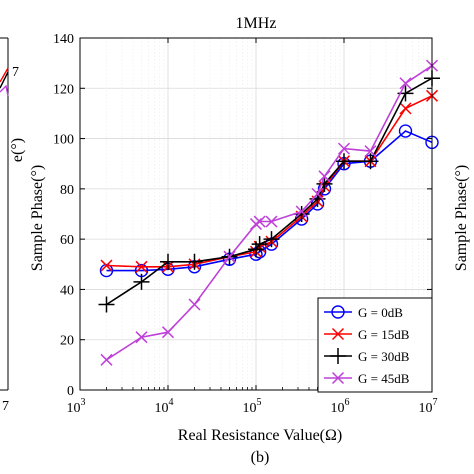  Describe the element at coordinates (63, 140) in the screenshot. I see `y-tick-label: 100` at that location.